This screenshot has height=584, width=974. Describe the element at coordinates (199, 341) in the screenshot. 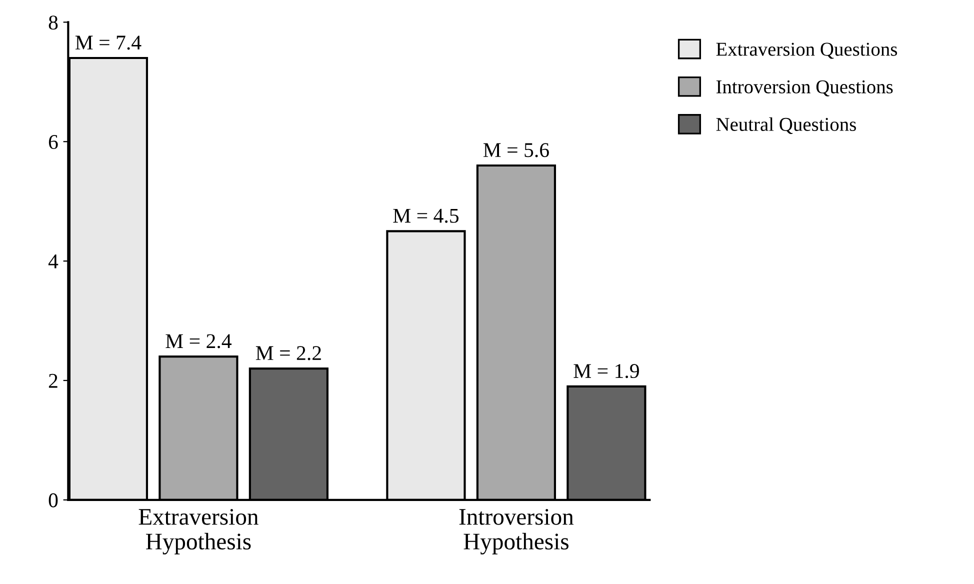

I see `data-label: M = 2.4` at that location.